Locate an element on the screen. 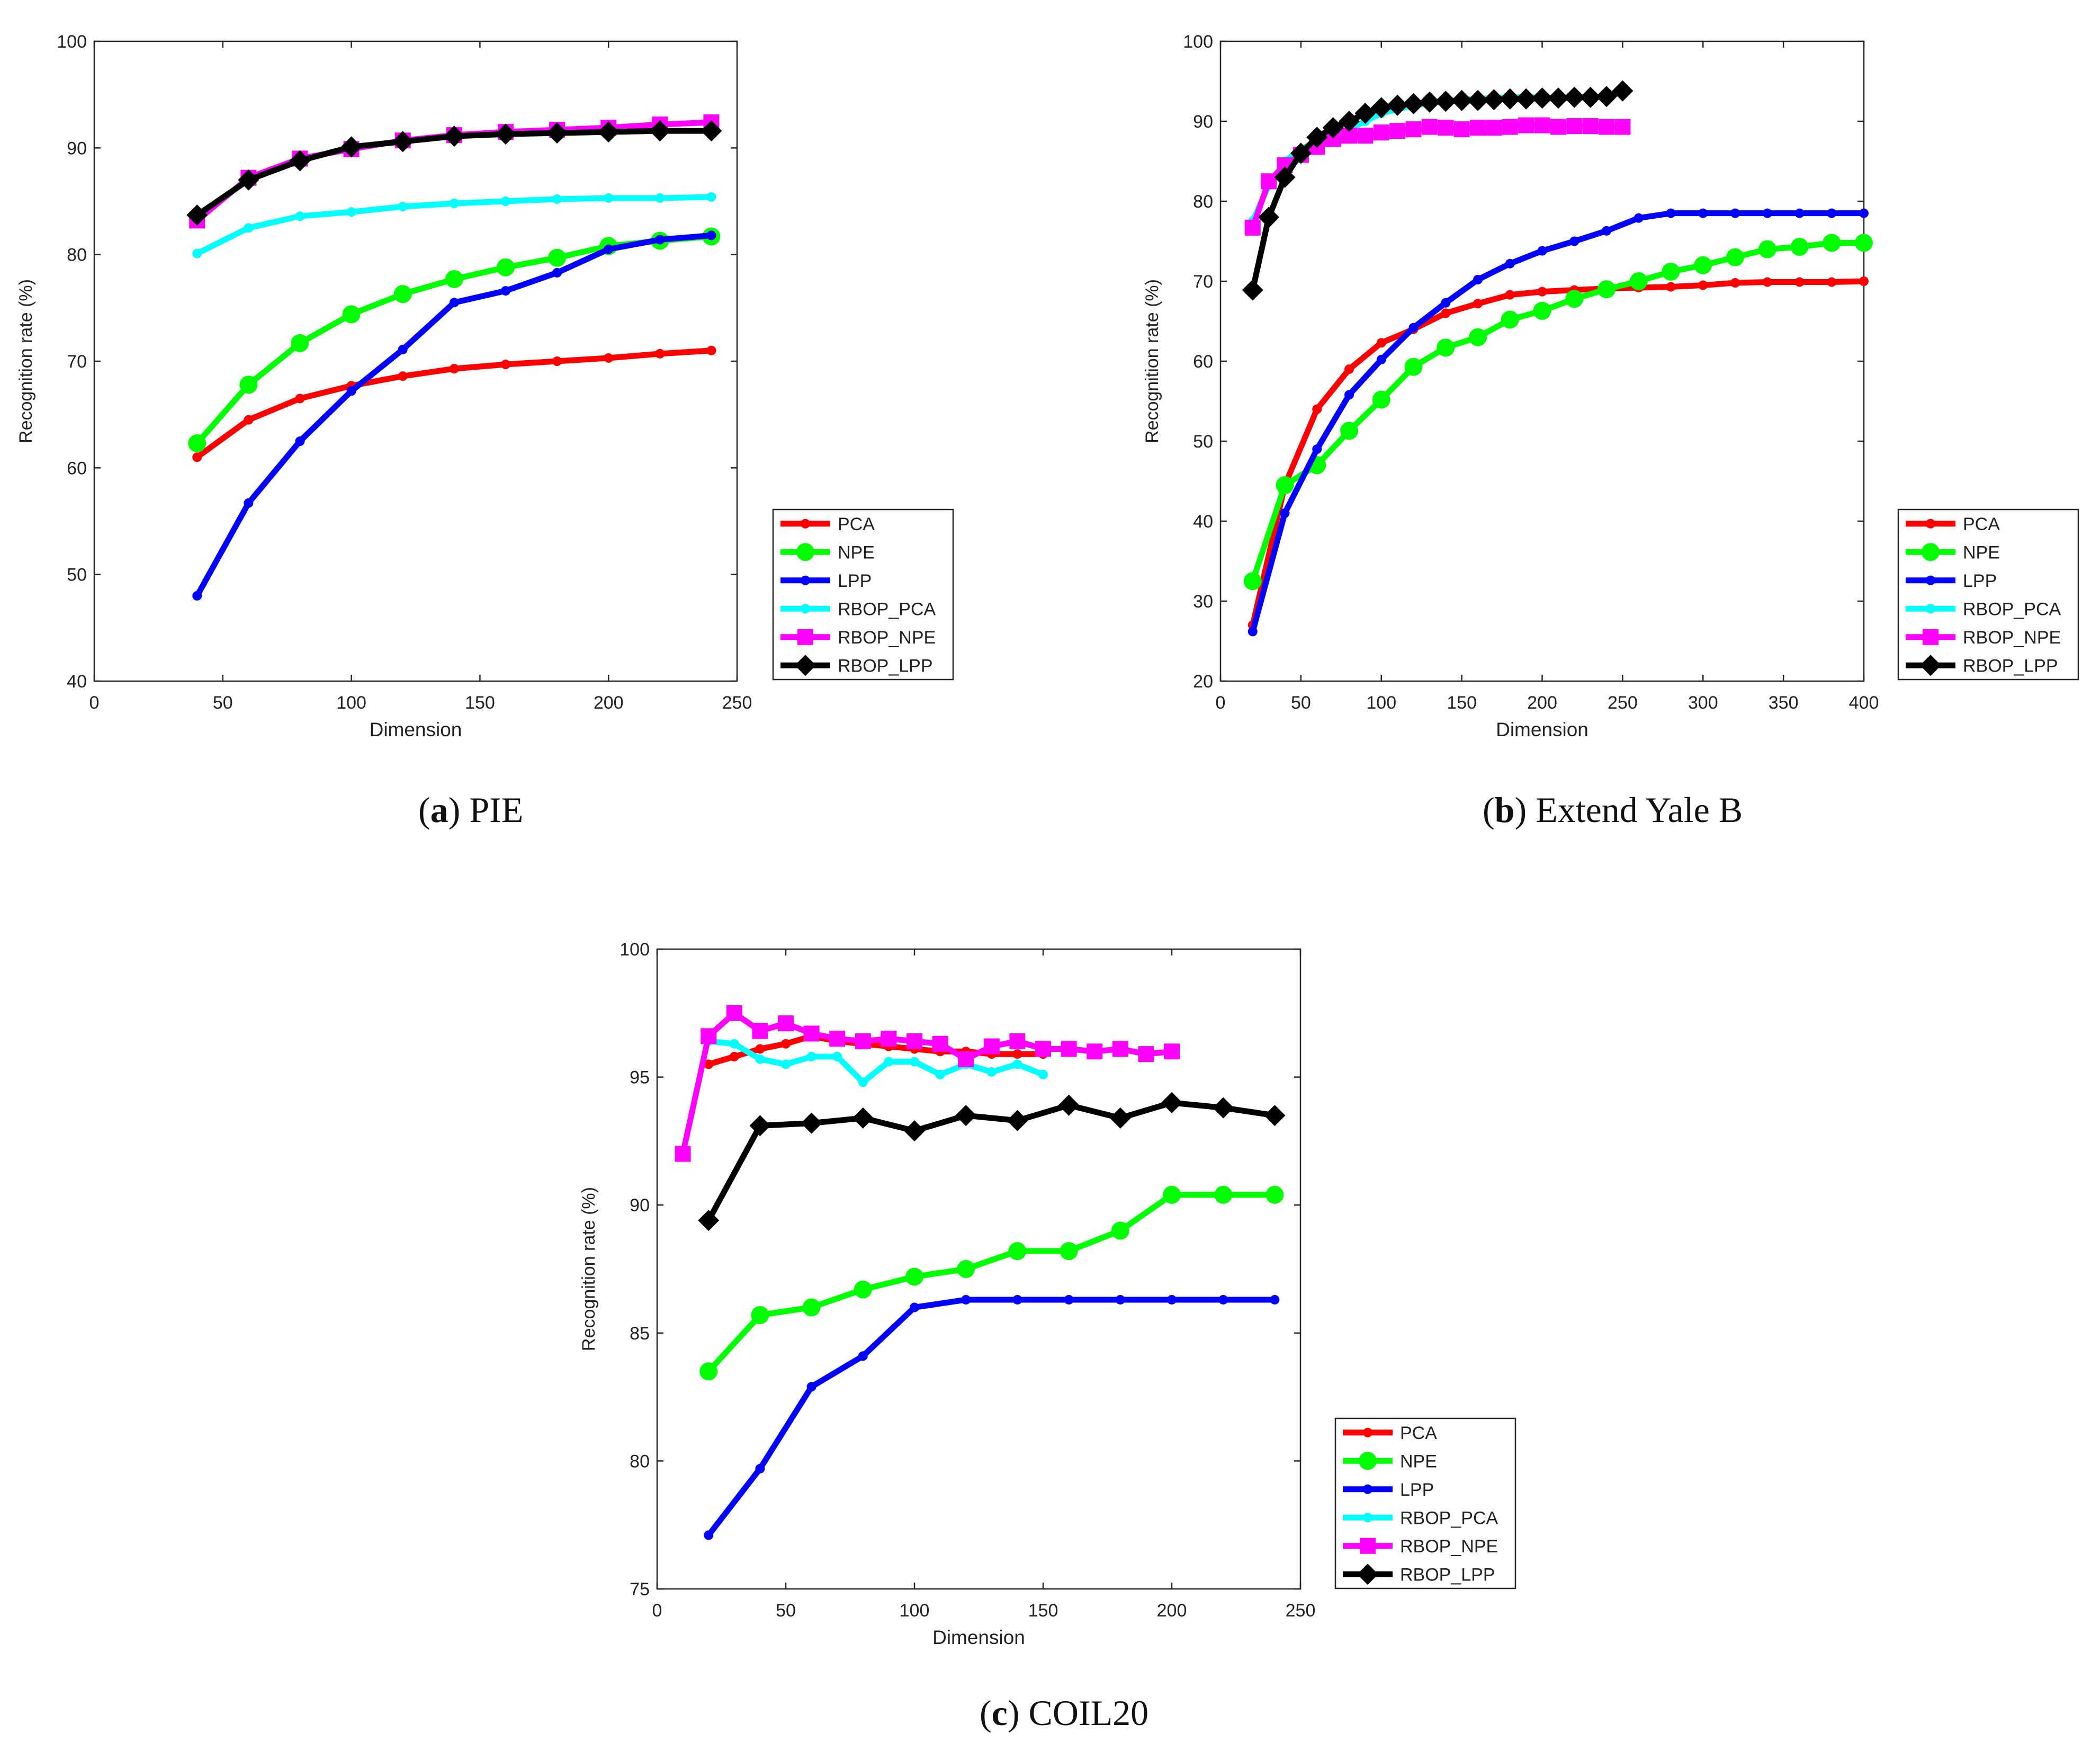  legend-label-rbop-npe: RBOP_NPE is located at coordinates (1449, 1546).